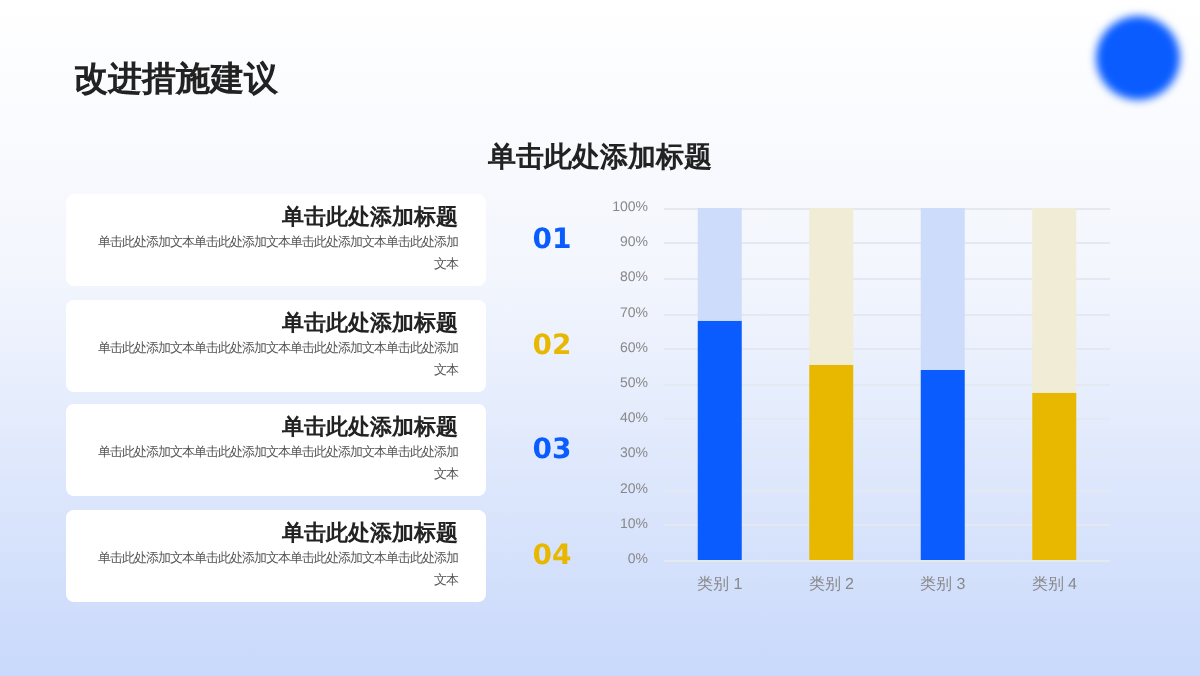 The height and width of the screenshot is (676, 1200). Describe the element at coordinates (552, 555) in the screenshot. I see `text: 04` at that location.